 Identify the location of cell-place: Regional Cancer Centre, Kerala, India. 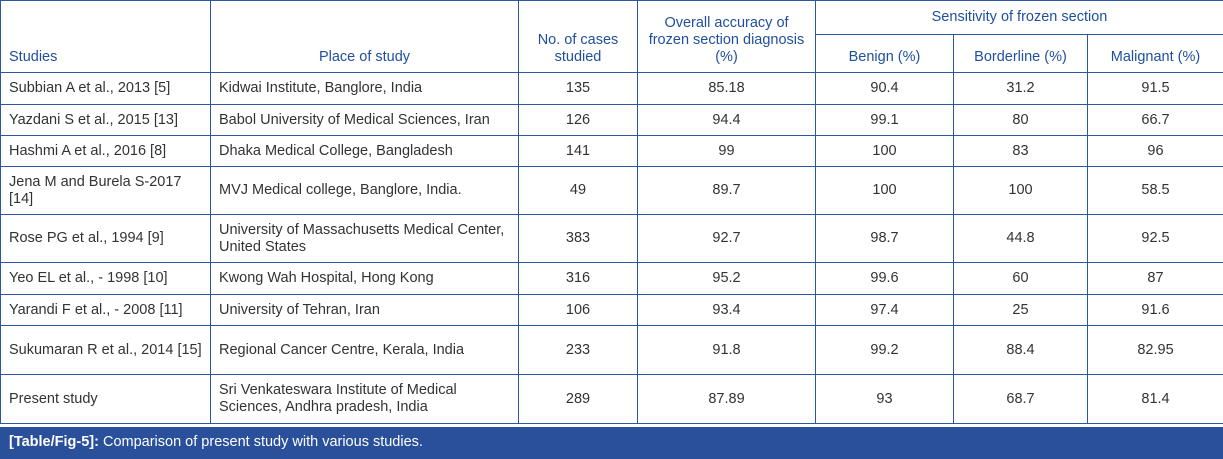
(364, 350).